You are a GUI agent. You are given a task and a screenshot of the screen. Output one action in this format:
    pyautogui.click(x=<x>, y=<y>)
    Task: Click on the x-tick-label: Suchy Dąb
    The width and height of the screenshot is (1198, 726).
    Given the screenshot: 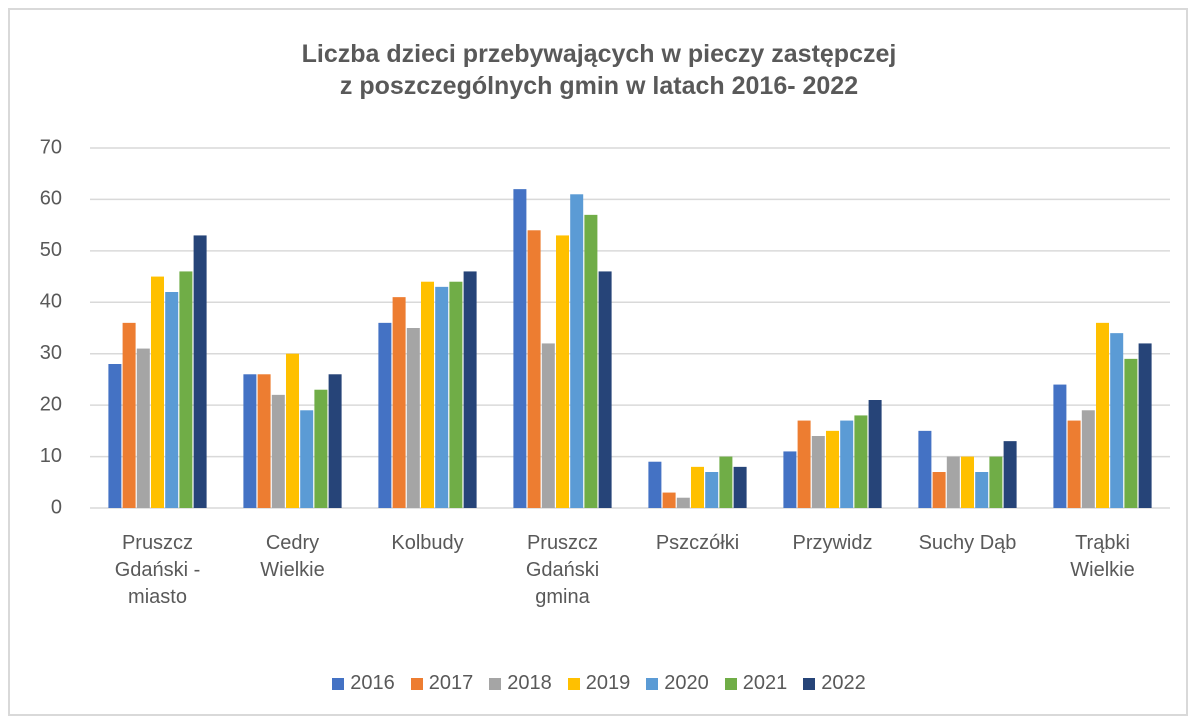 What is the action you would take?
    pyautogui.click(x=967, y=543)
    